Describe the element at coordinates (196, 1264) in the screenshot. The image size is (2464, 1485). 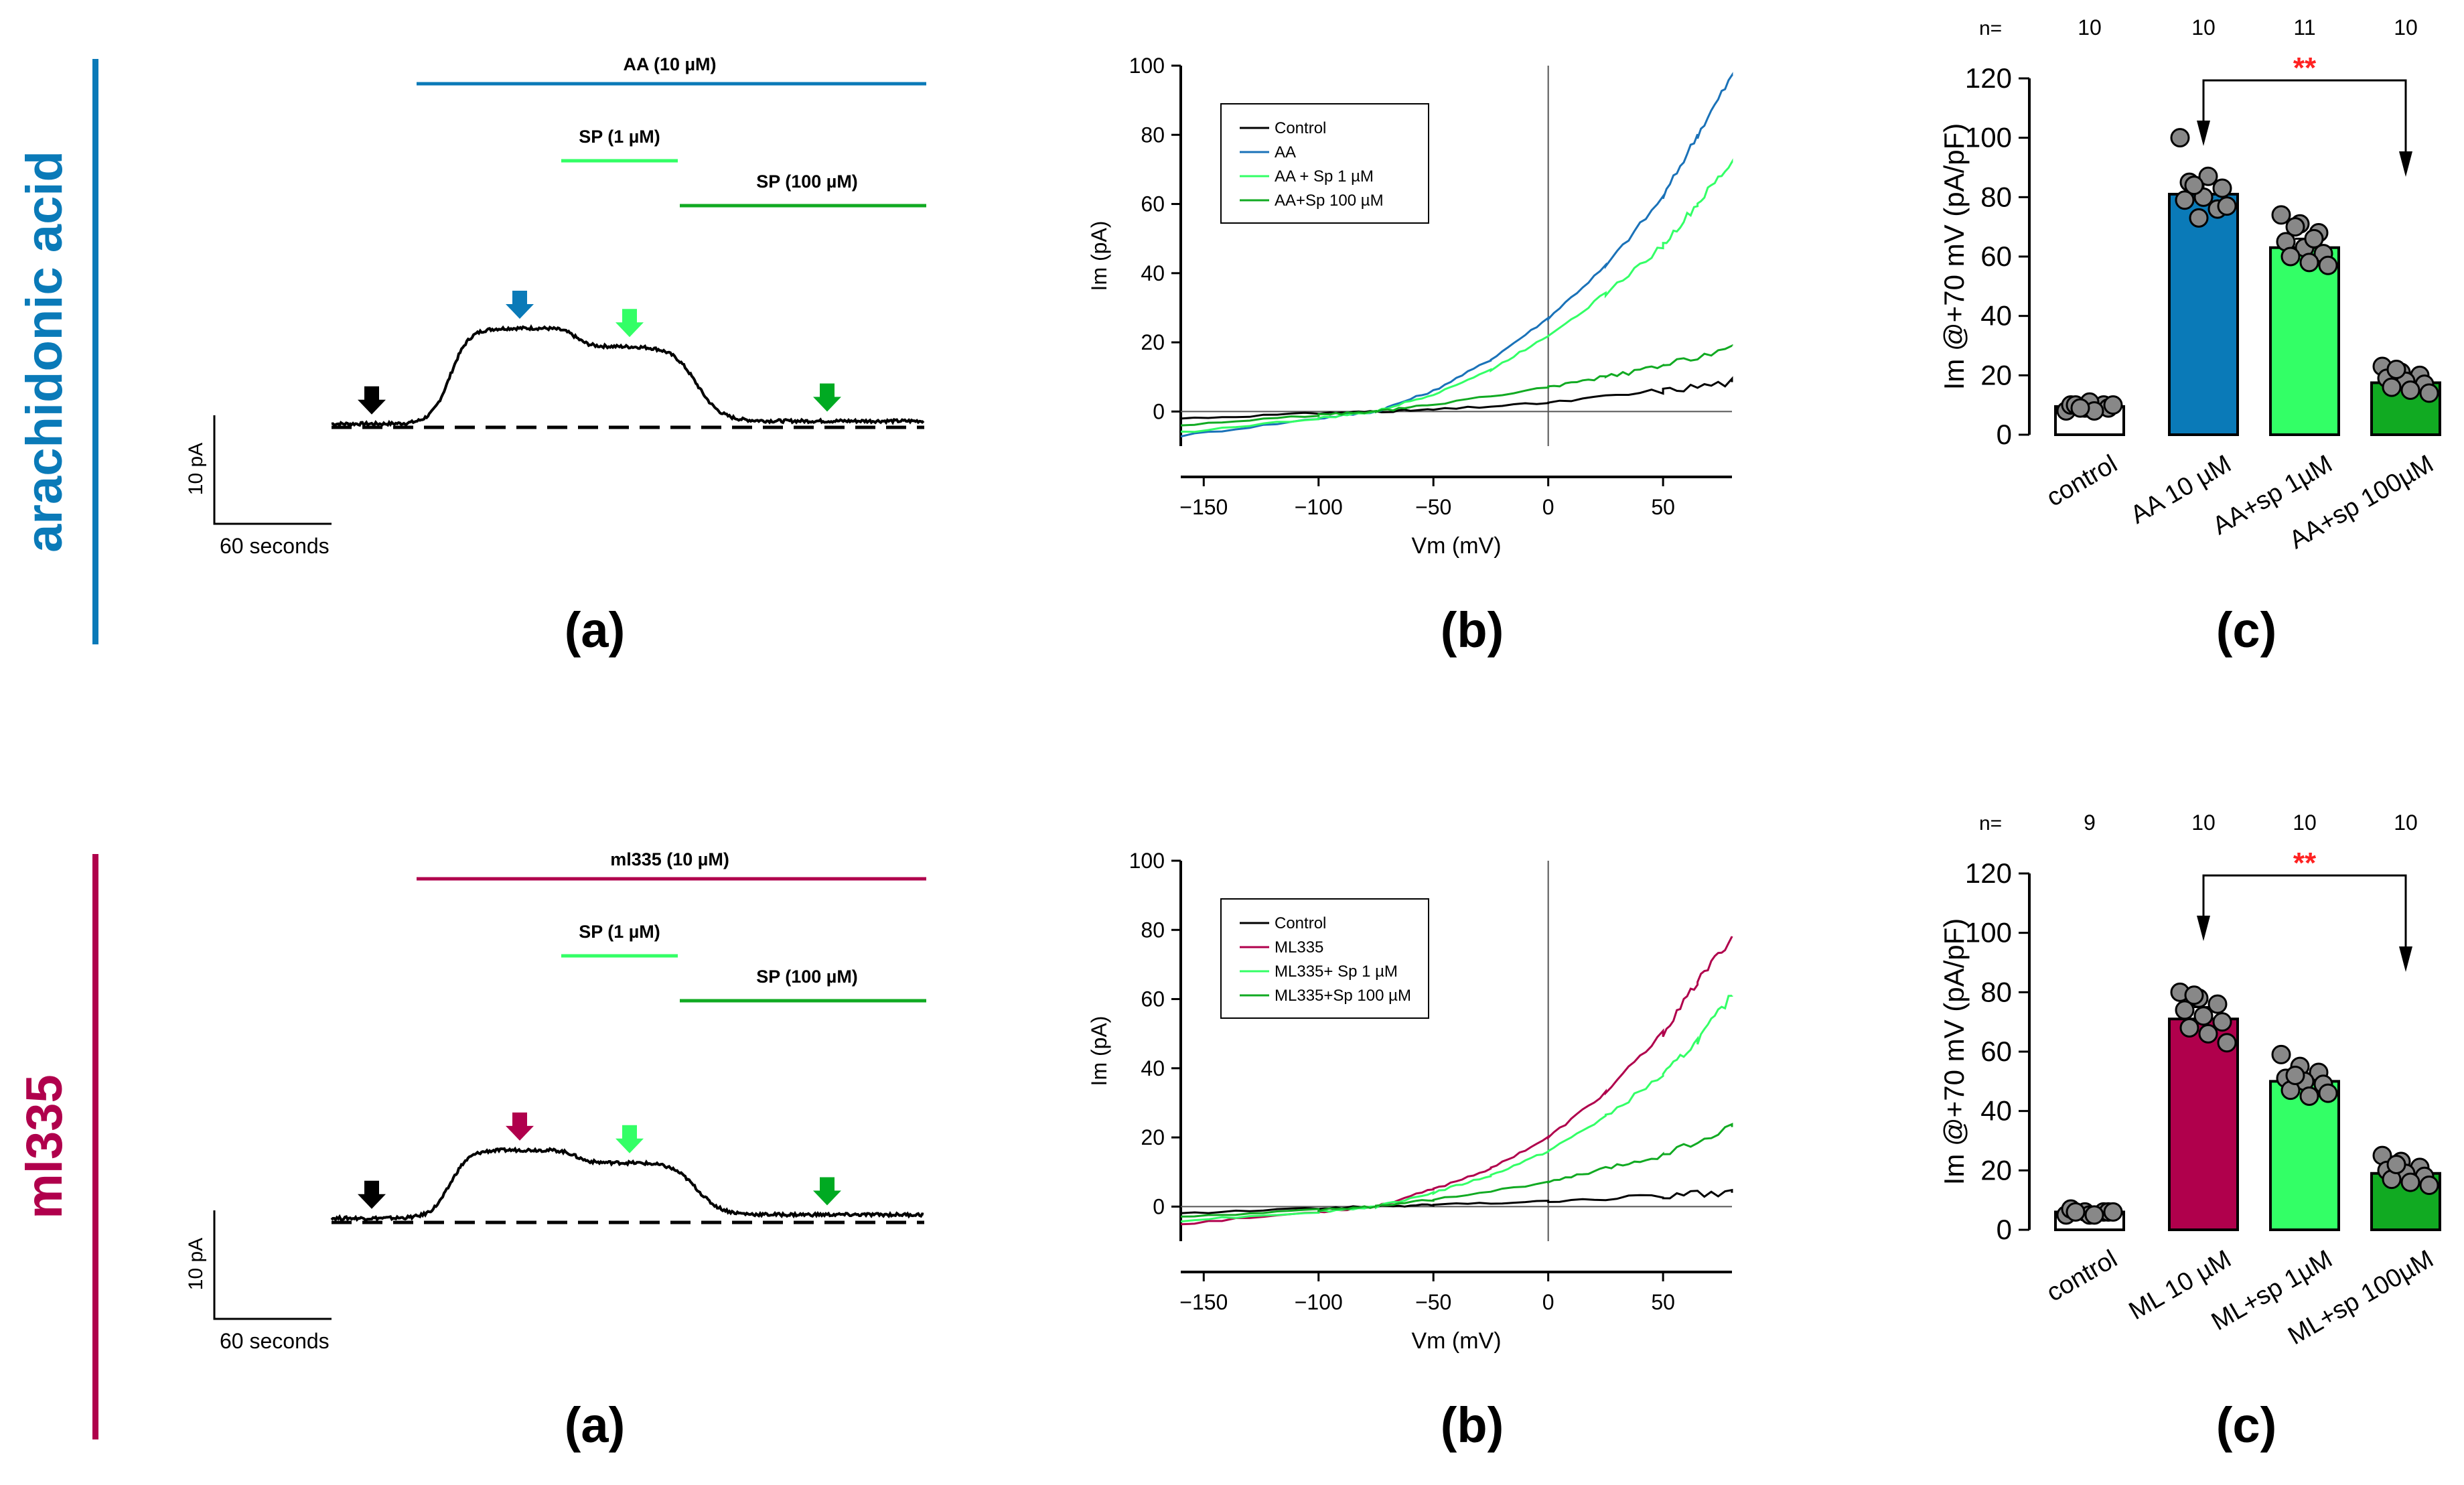
I see `scale-y-label: 10 pA` at that location.